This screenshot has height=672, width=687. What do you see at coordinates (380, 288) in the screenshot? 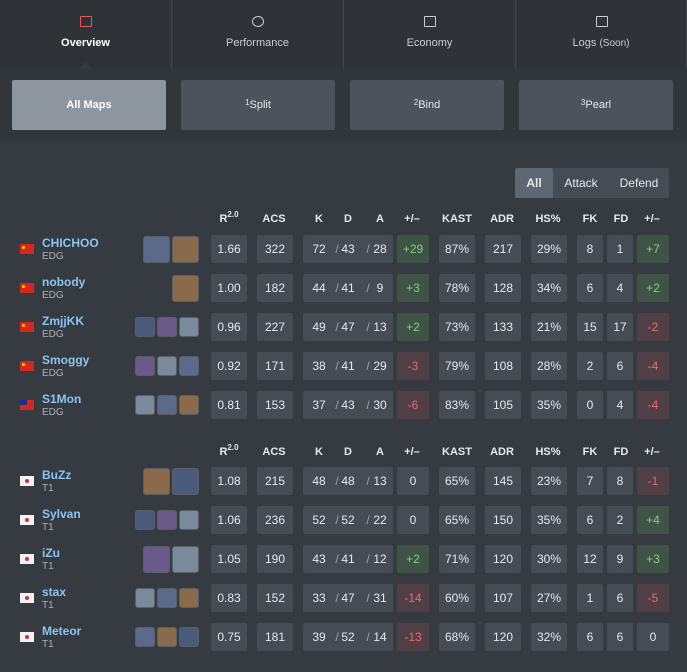
I see `stat-value: 9` at bounding box center [380, 288].